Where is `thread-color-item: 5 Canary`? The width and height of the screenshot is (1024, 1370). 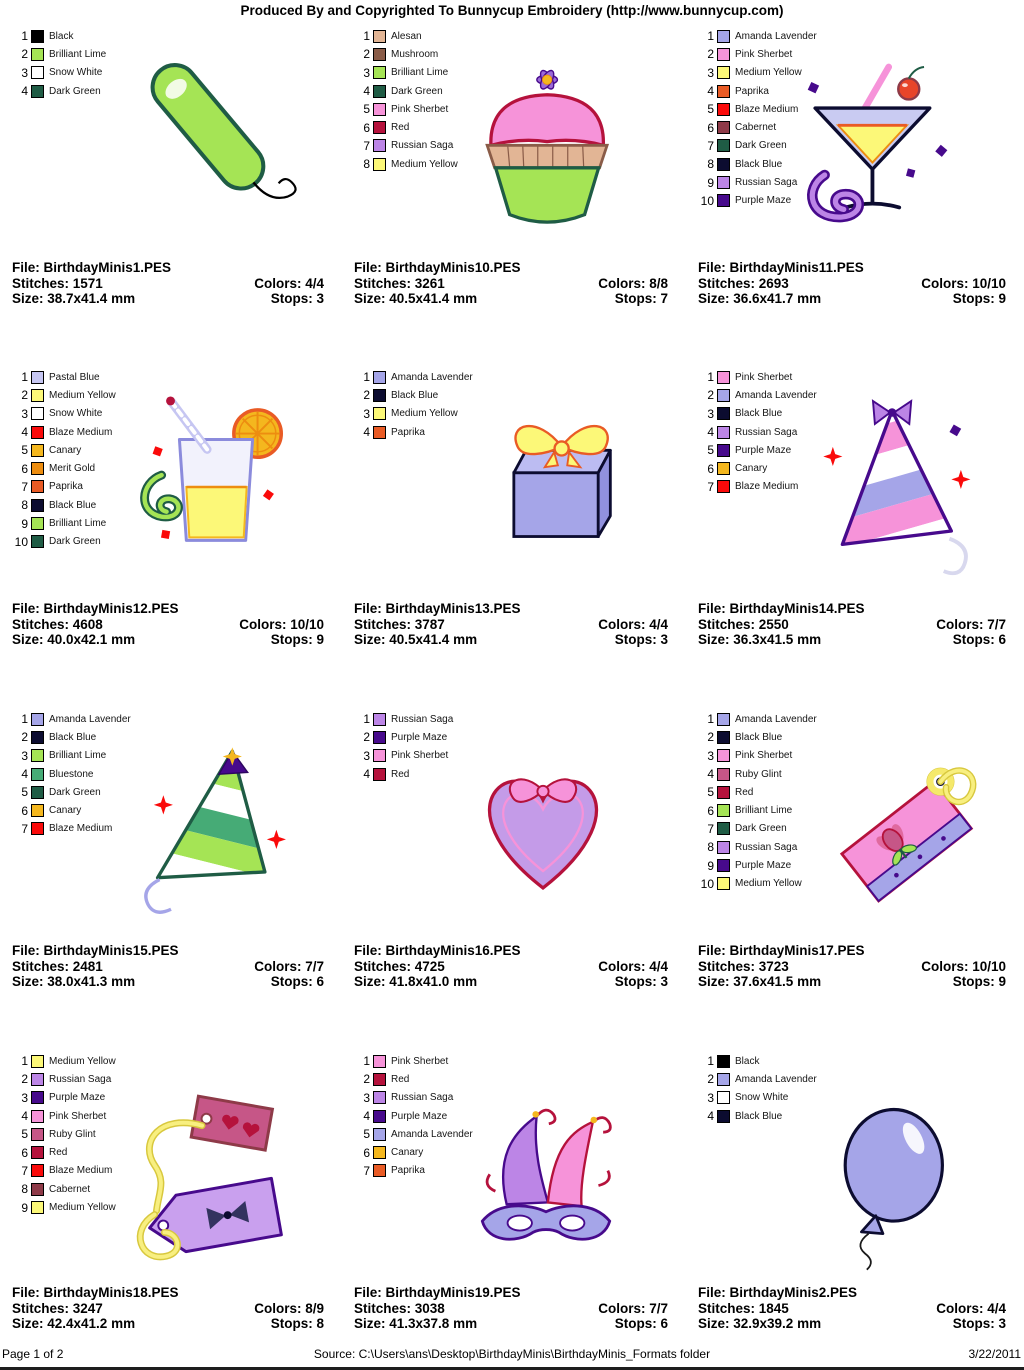
thread-color-item: 5 Canary is located at coordinates (177, 450).